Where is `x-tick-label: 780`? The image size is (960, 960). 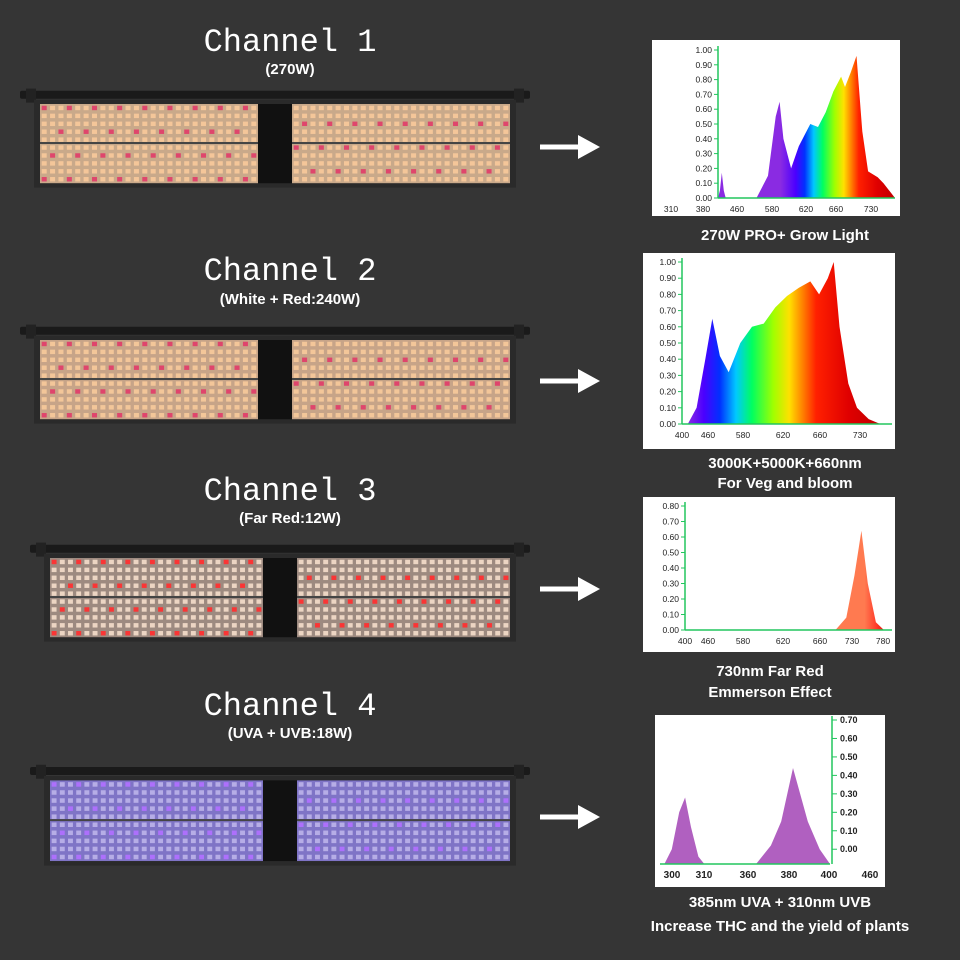
x-tick-label: 780 is located at coordinates (883, 641).